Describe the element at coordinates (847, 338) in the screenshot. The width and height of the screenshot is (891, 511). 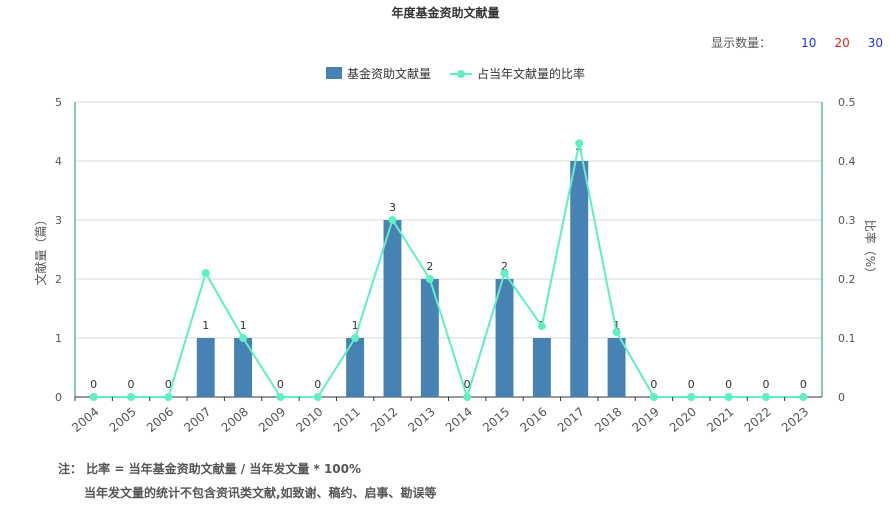
I see `y-tick-label-right: 0.1` at that location.